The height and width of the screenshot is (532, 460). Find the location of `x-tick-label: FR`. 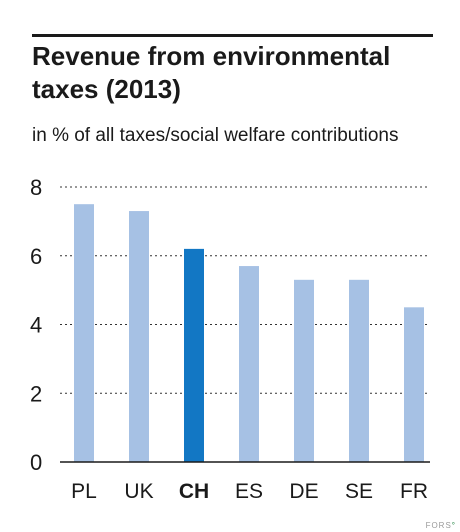

x-tick-label: FR is located at coordinates (414, 491).